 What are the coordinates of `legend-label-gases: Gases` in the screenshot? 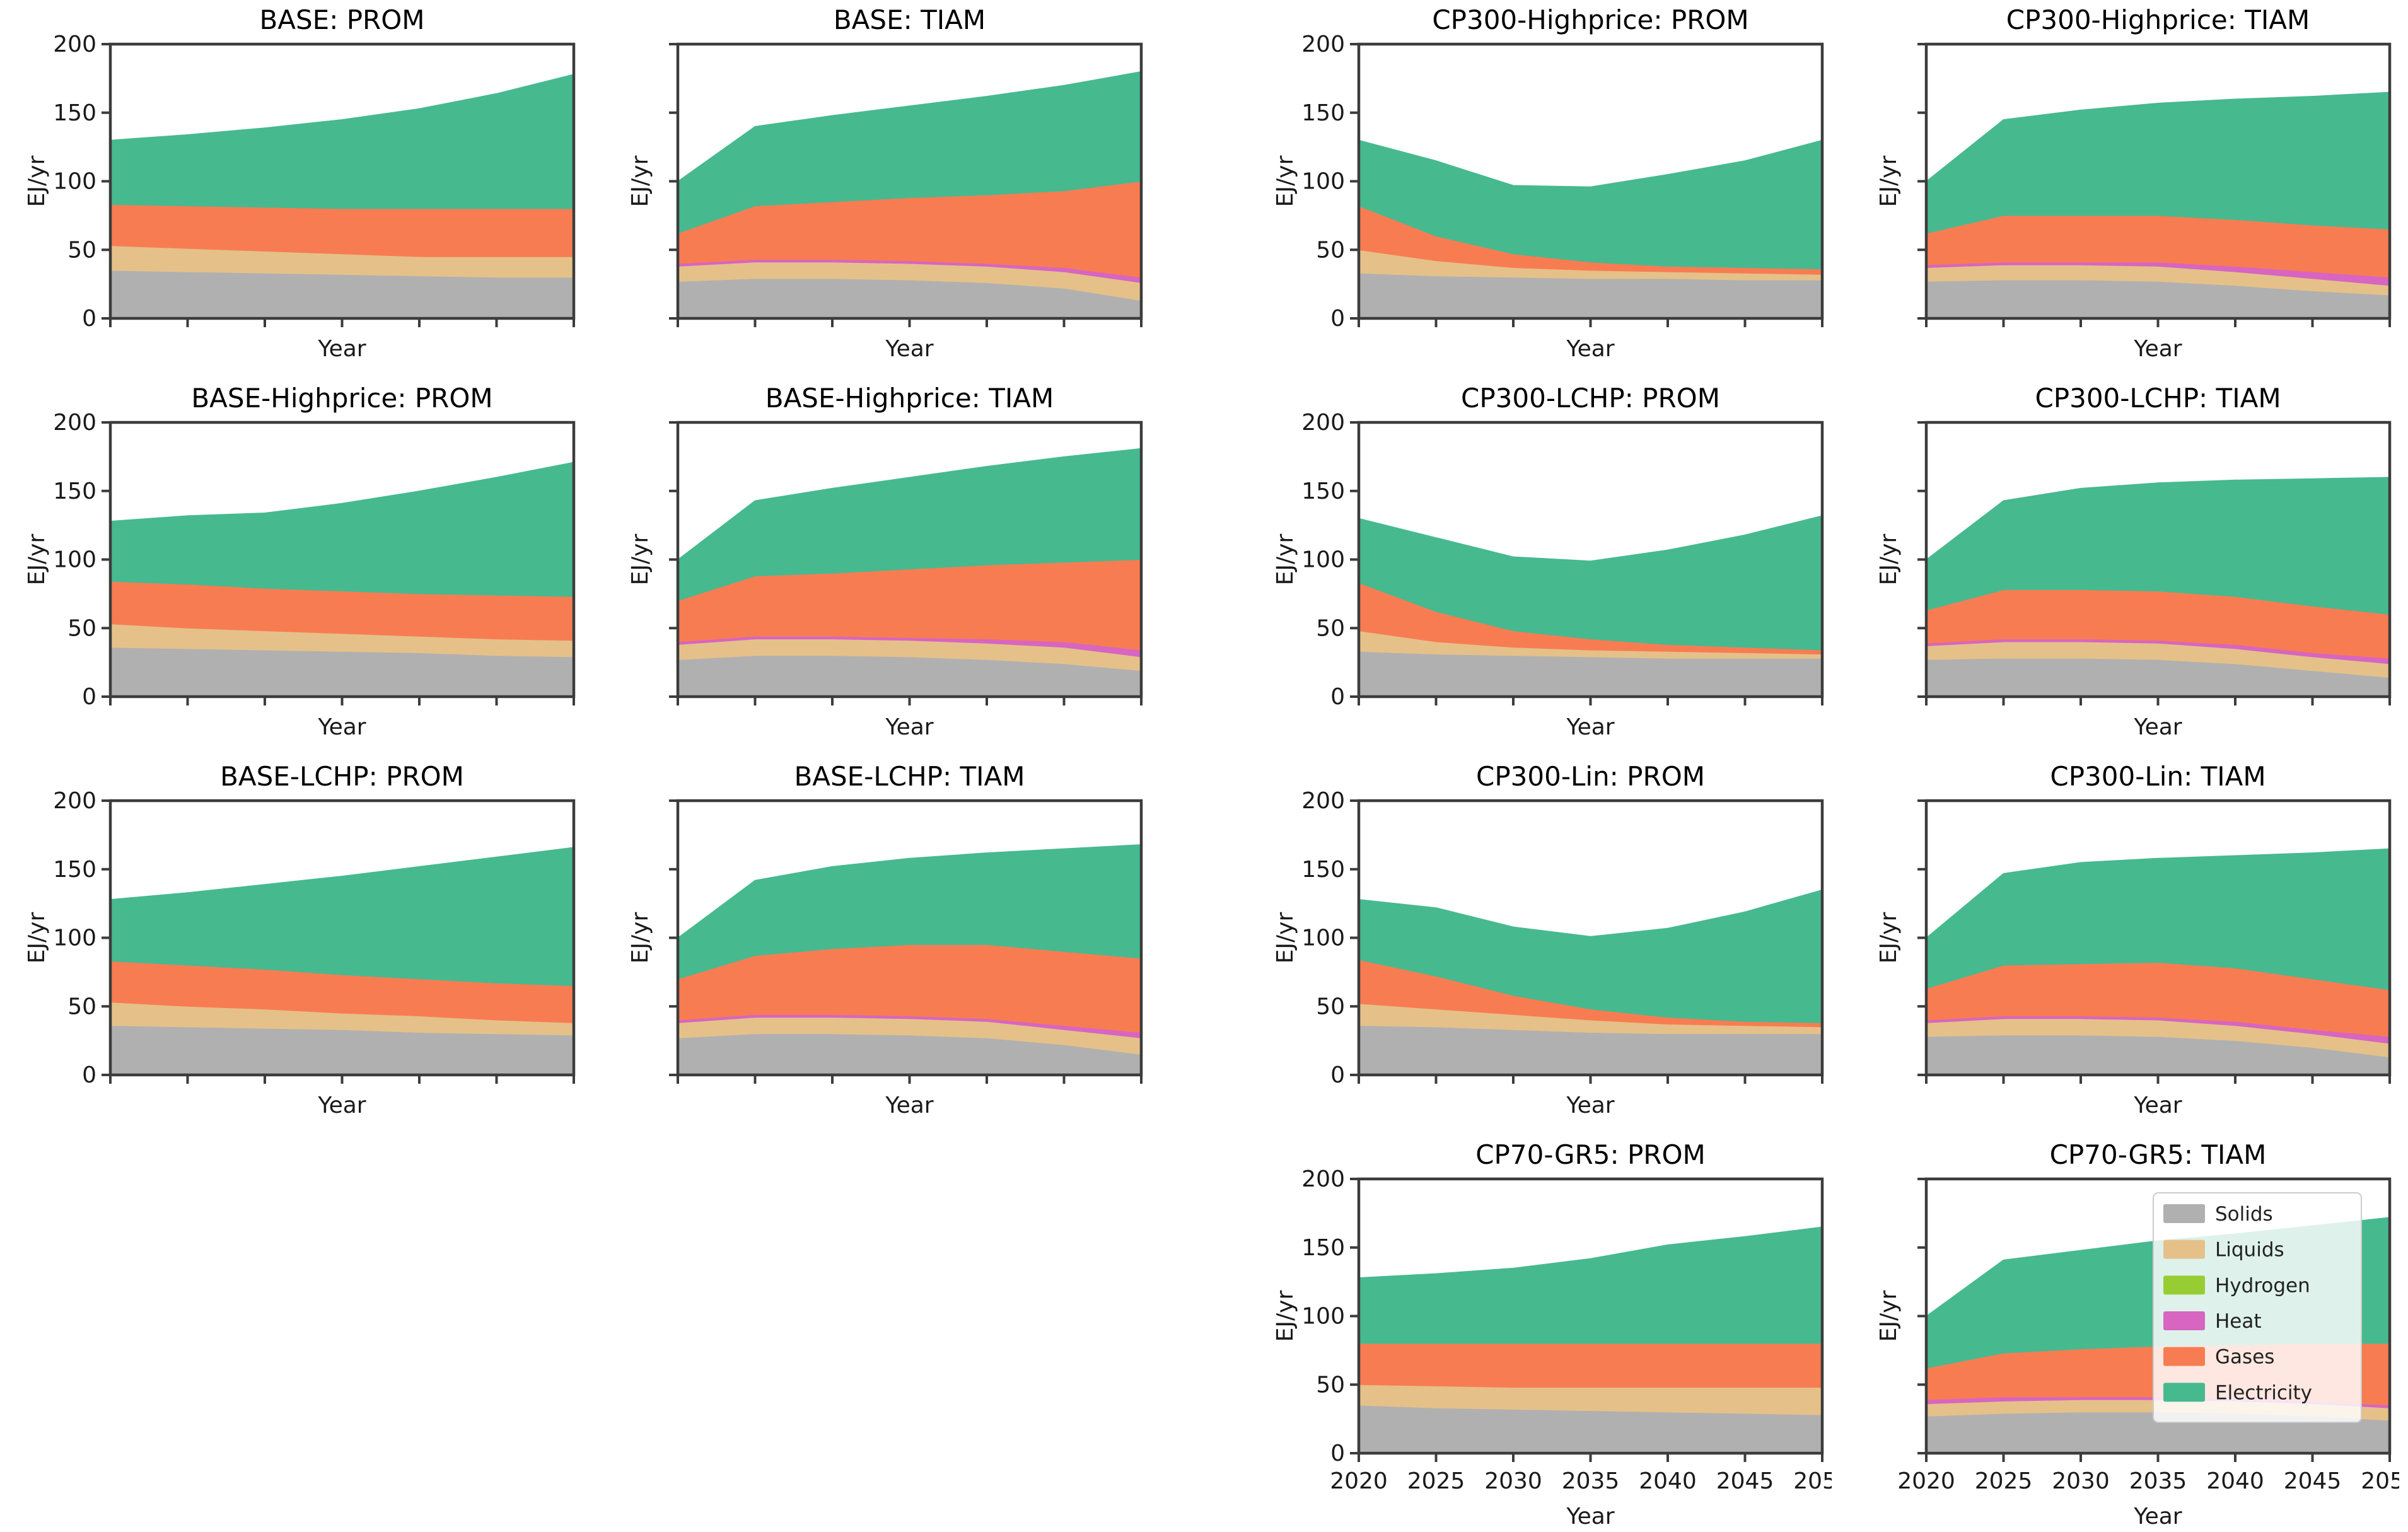 It's located at (2244, 1357).